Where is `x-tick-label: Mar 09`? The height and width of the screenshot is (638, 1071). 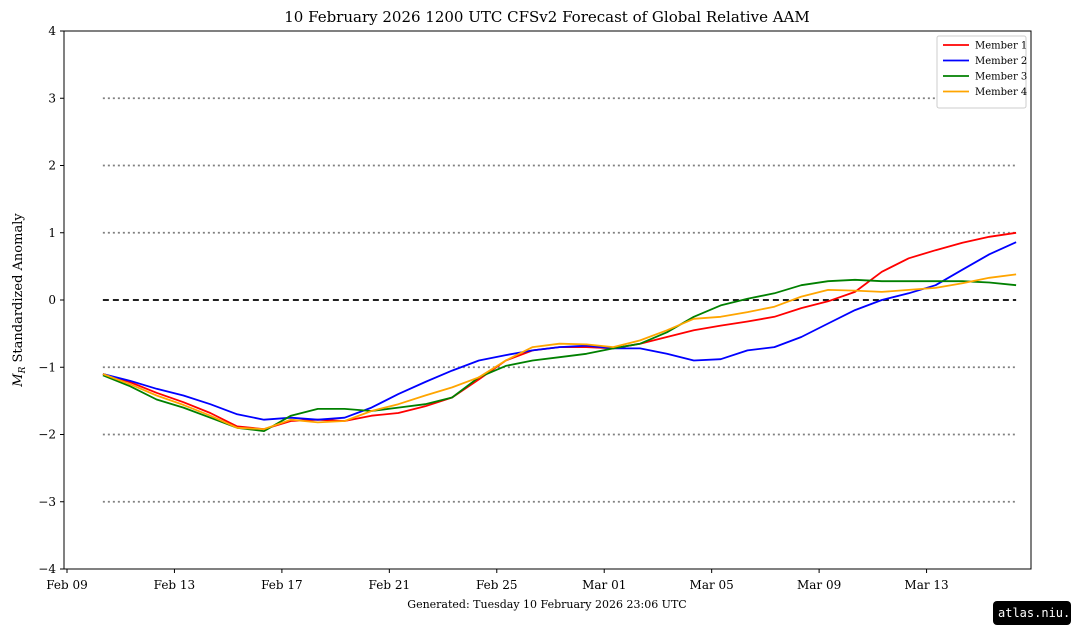
x-tick-label: Mar 09 is located at coordinates (819, 585).